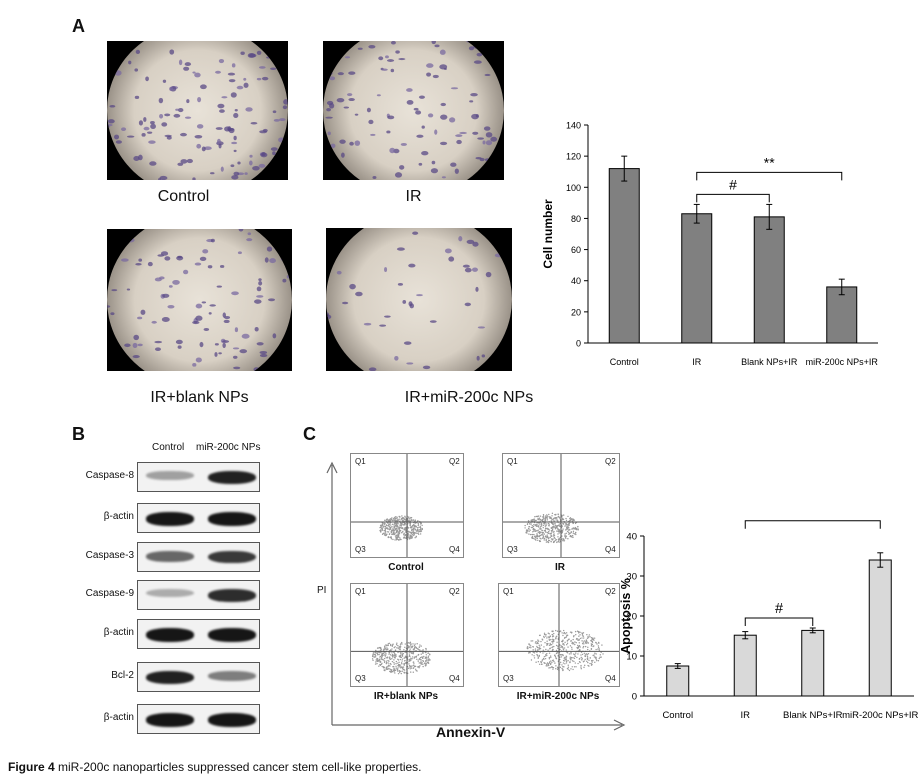  What do you see at coordinates (170, 475) in the screenshot?
I see `blot-band` at bounding box center [170, 475].